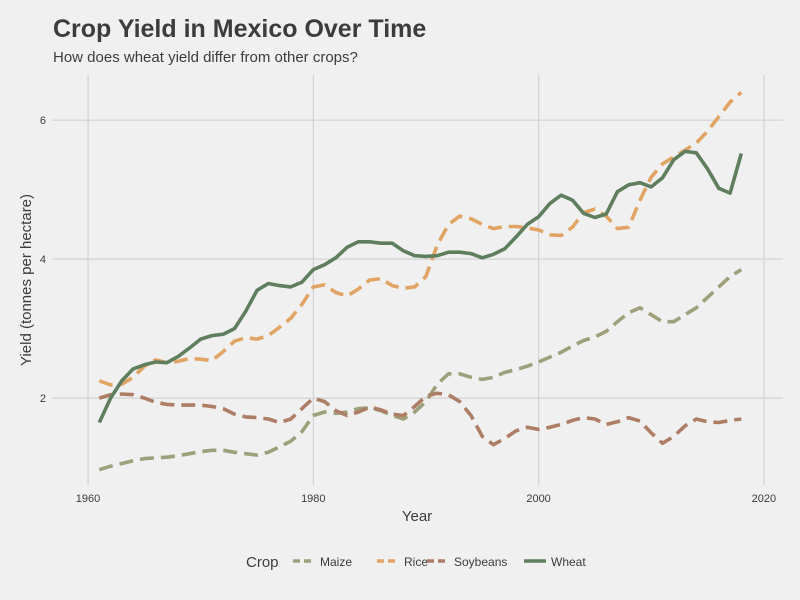 This screenshot has width=800, height=600. I want to click on legend-label: Maize, so click(336, 562).